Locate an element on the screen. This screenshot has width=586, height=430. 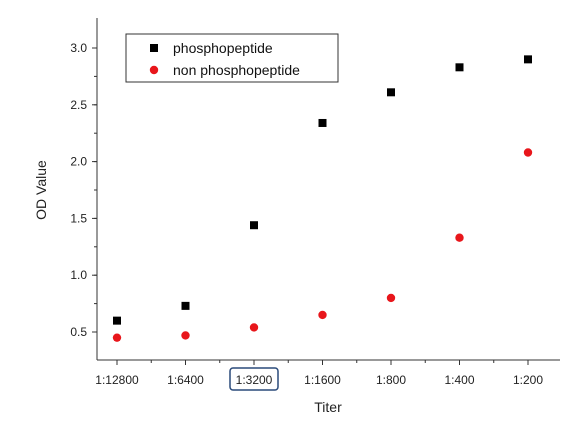
highlight-box is located at coordinates (254, 379).